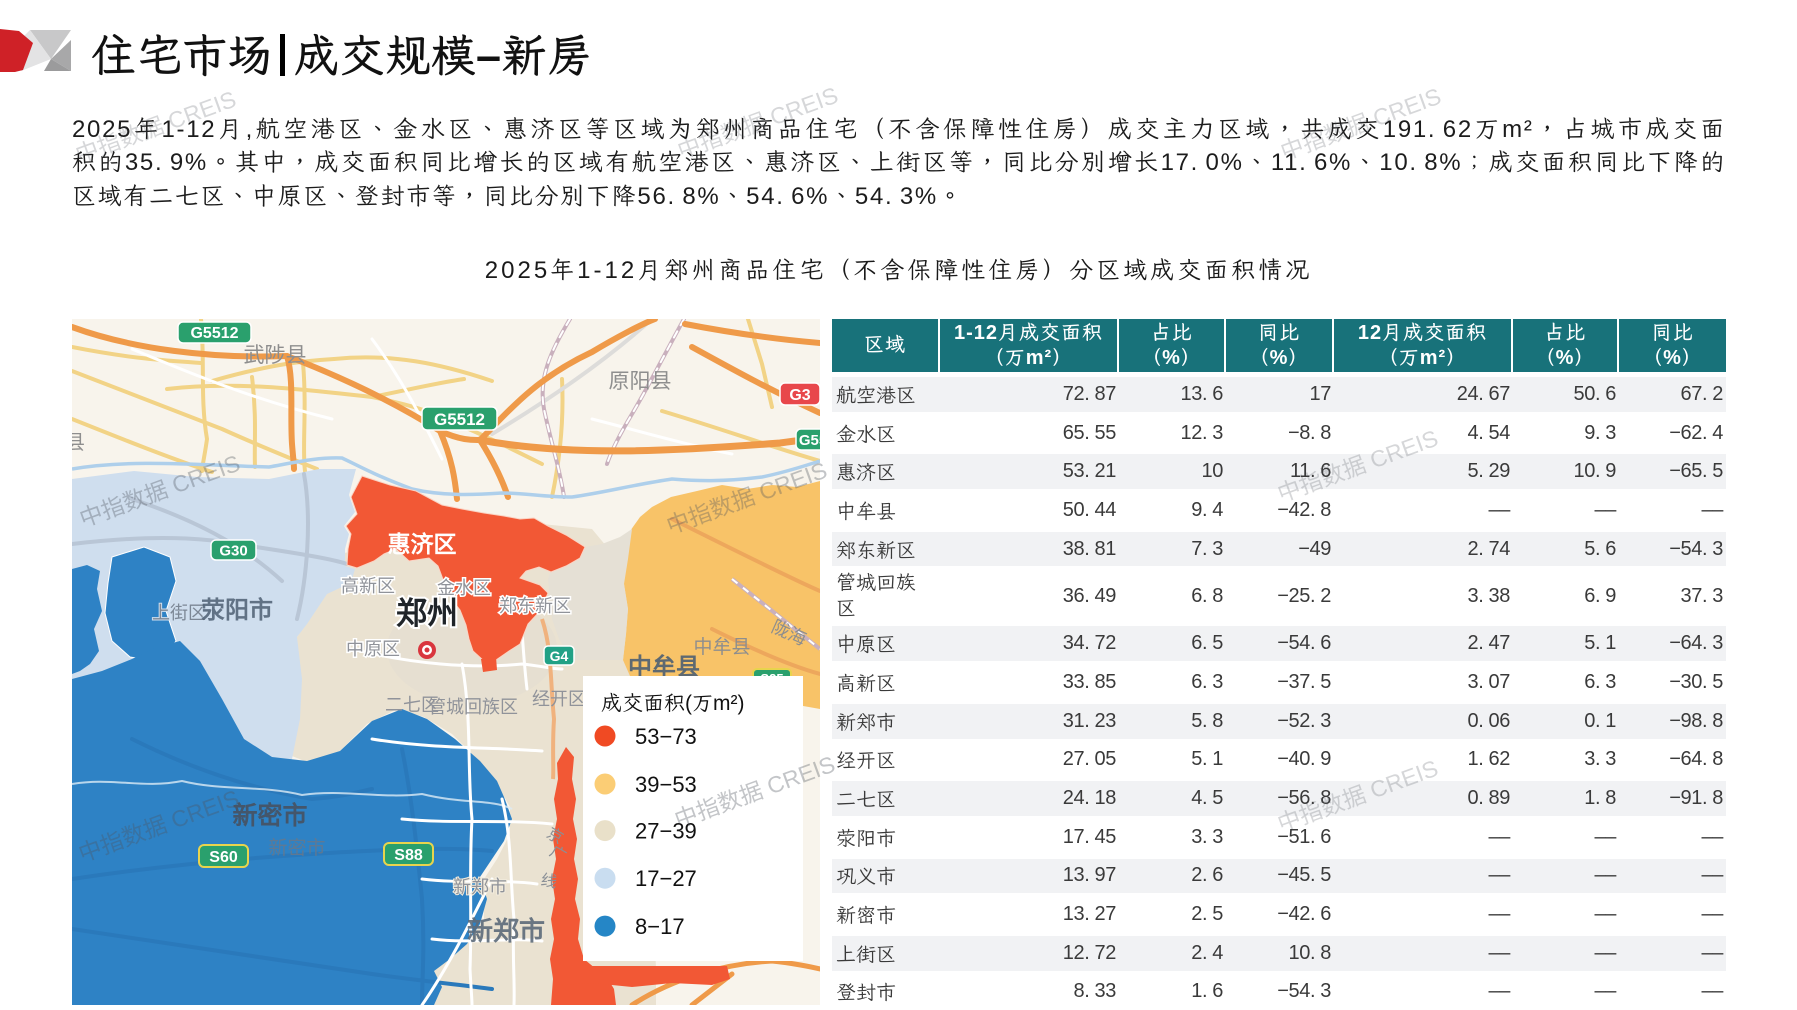 The height and width of the screenshot is (1010, 1797). Describe the element at coordinates (555, 836) in the screenshot. I see `svg-text: 京` at that location.